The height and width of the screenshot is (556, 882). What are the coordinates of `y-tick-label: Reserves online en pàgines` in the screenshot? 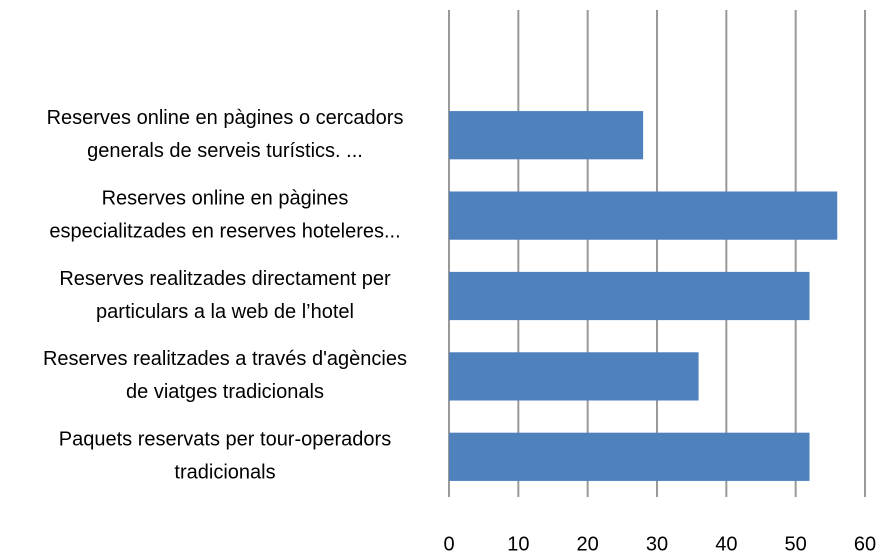 It's located at (225, 198).